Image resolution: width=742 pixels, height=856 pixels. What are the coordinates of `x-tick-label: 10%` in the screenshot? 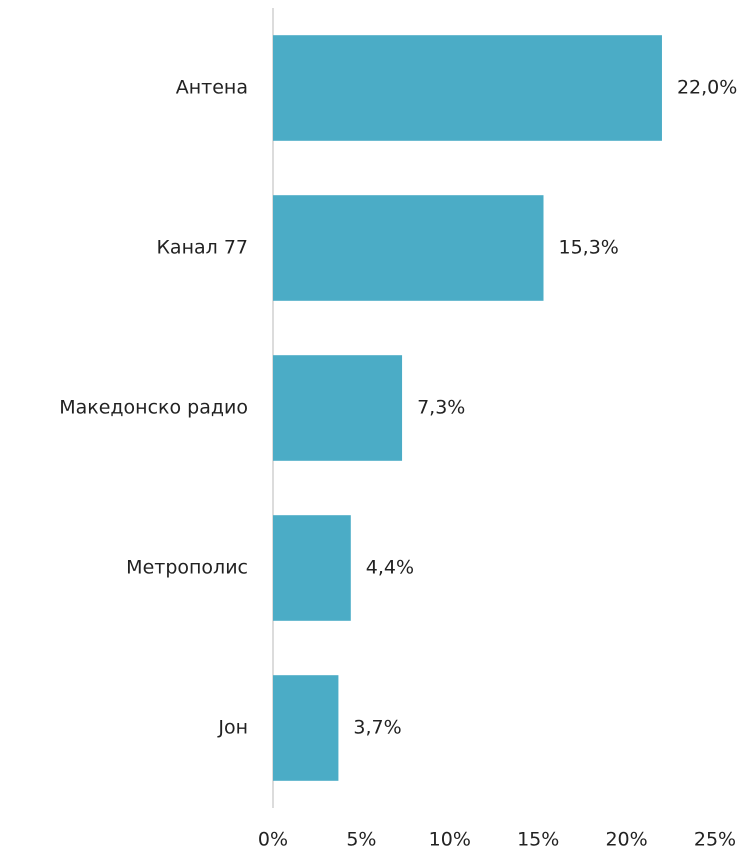 It's located at (450, 840).